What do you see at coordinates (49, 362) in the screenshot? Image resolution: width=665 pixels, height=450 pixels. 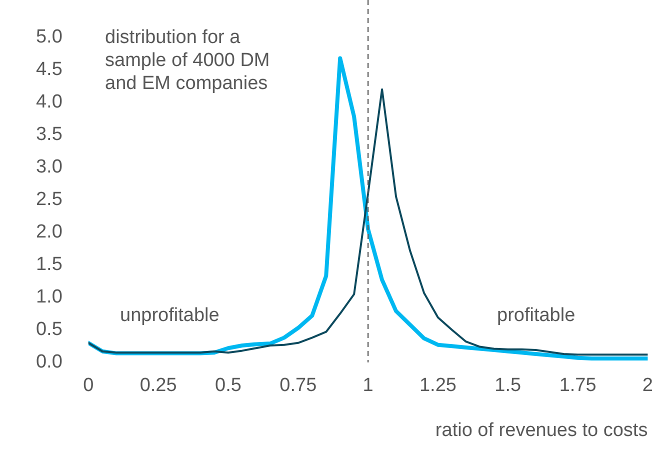 I see `y-tick-label: 0.0` at bounding box center [49, 362].